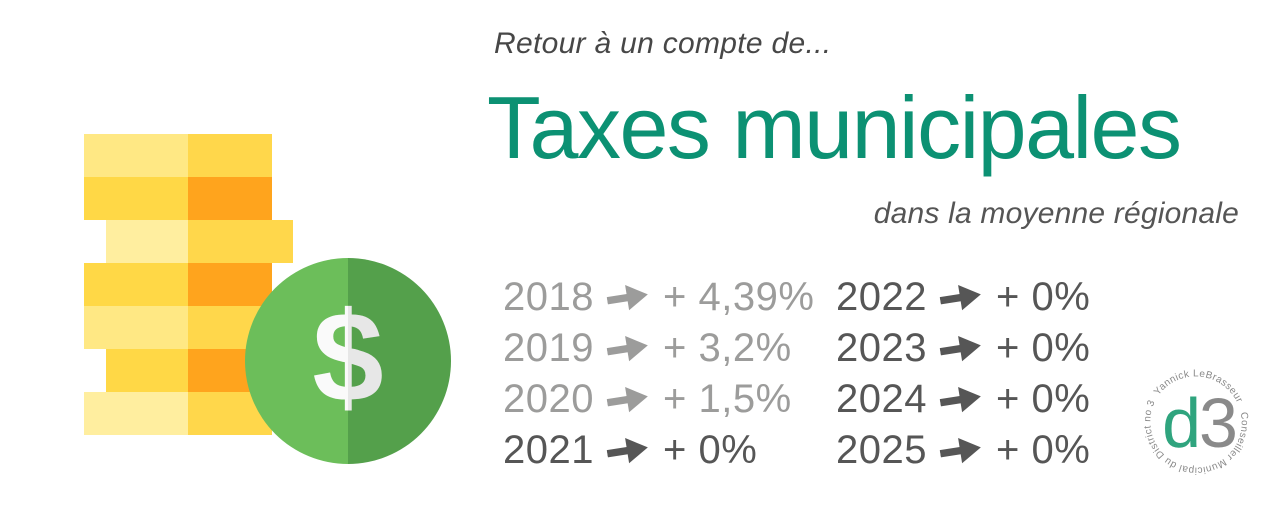 The height and width of the screenshot is (506, 1280). What do you see at coordinates (727, 348) in the screenshot?
I see `rate-value: + 3,2%` at bounding box center [727, 348].